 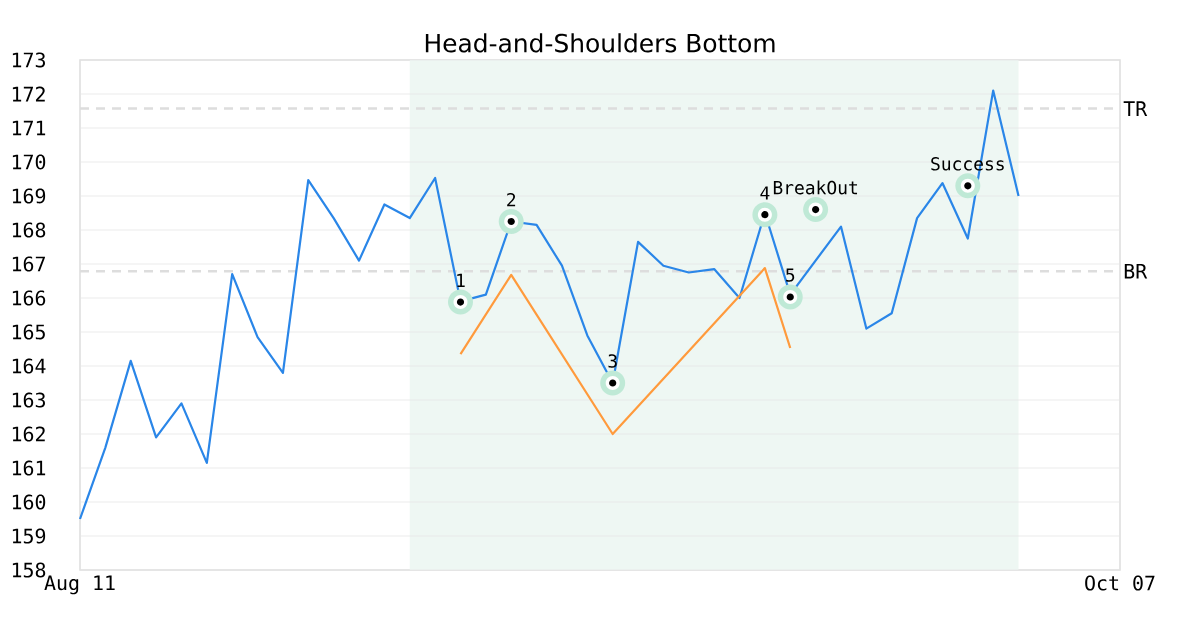 I want to click on y-tick-label: 163, so click(x=28, y=400).